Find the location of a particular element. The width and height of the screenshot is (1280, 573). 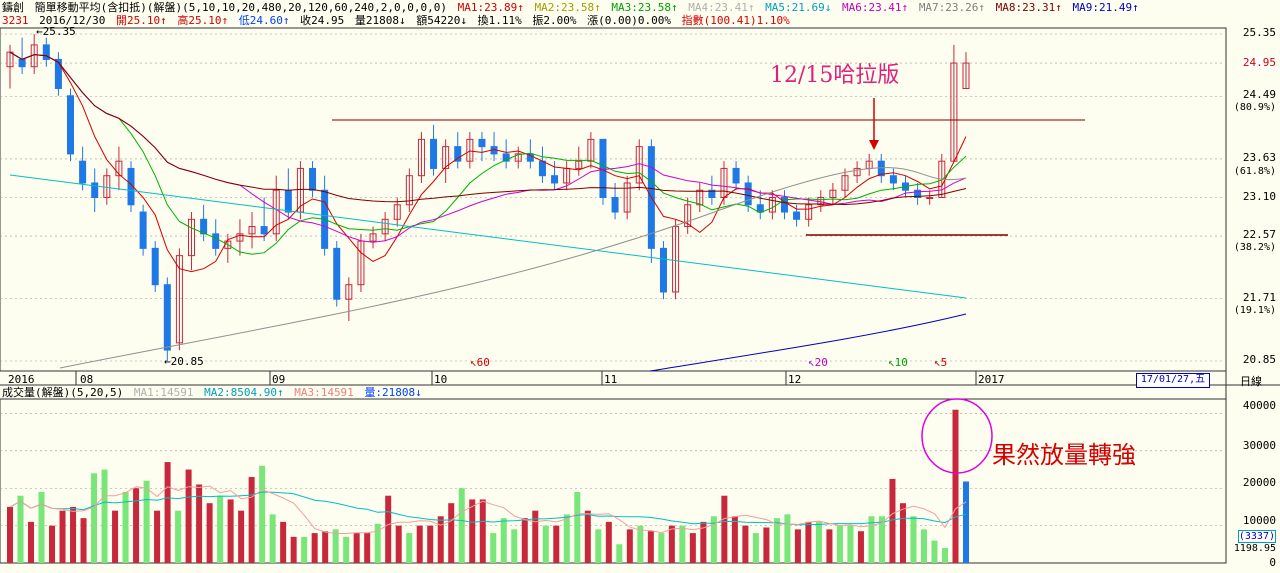

volume-tick: 20000 is located at coordinates (1259, 482).